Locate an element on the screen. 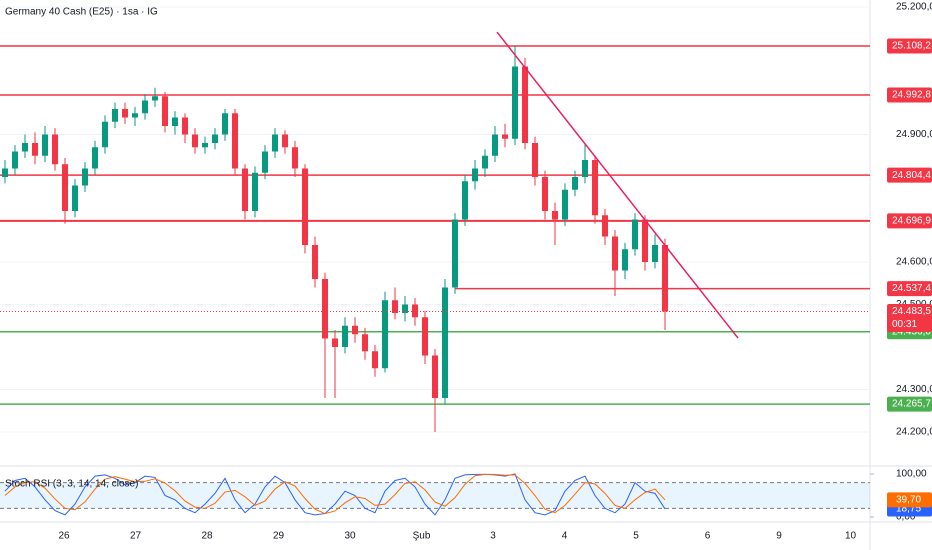 The image size is (932, 550). countdown: 00:31 is located at coordinates (904, 324).